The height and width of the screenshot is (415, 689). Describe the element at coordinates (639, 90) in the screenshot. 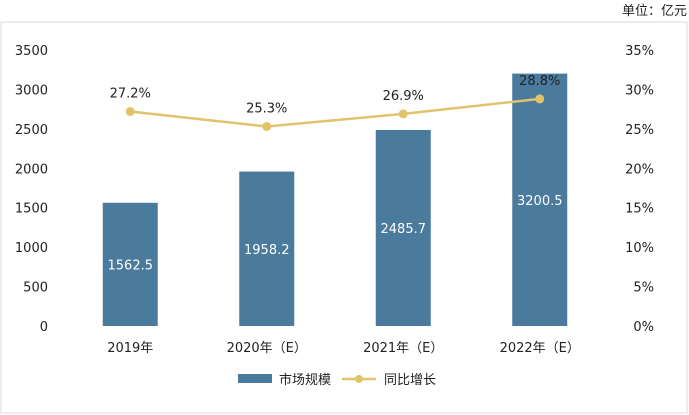

I see `right-tick-label: 30%` at that location.